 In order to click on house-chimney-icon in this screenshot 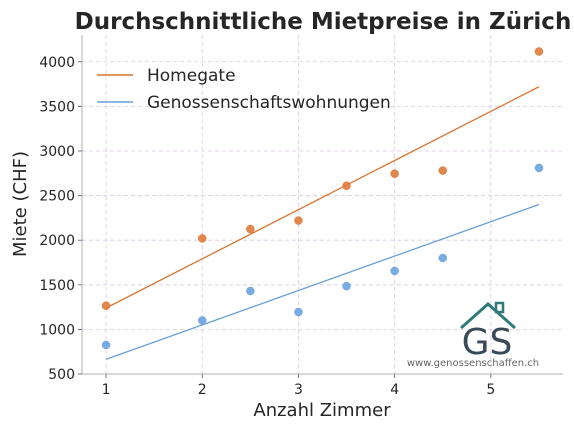, I will do `click(499, 307)`.